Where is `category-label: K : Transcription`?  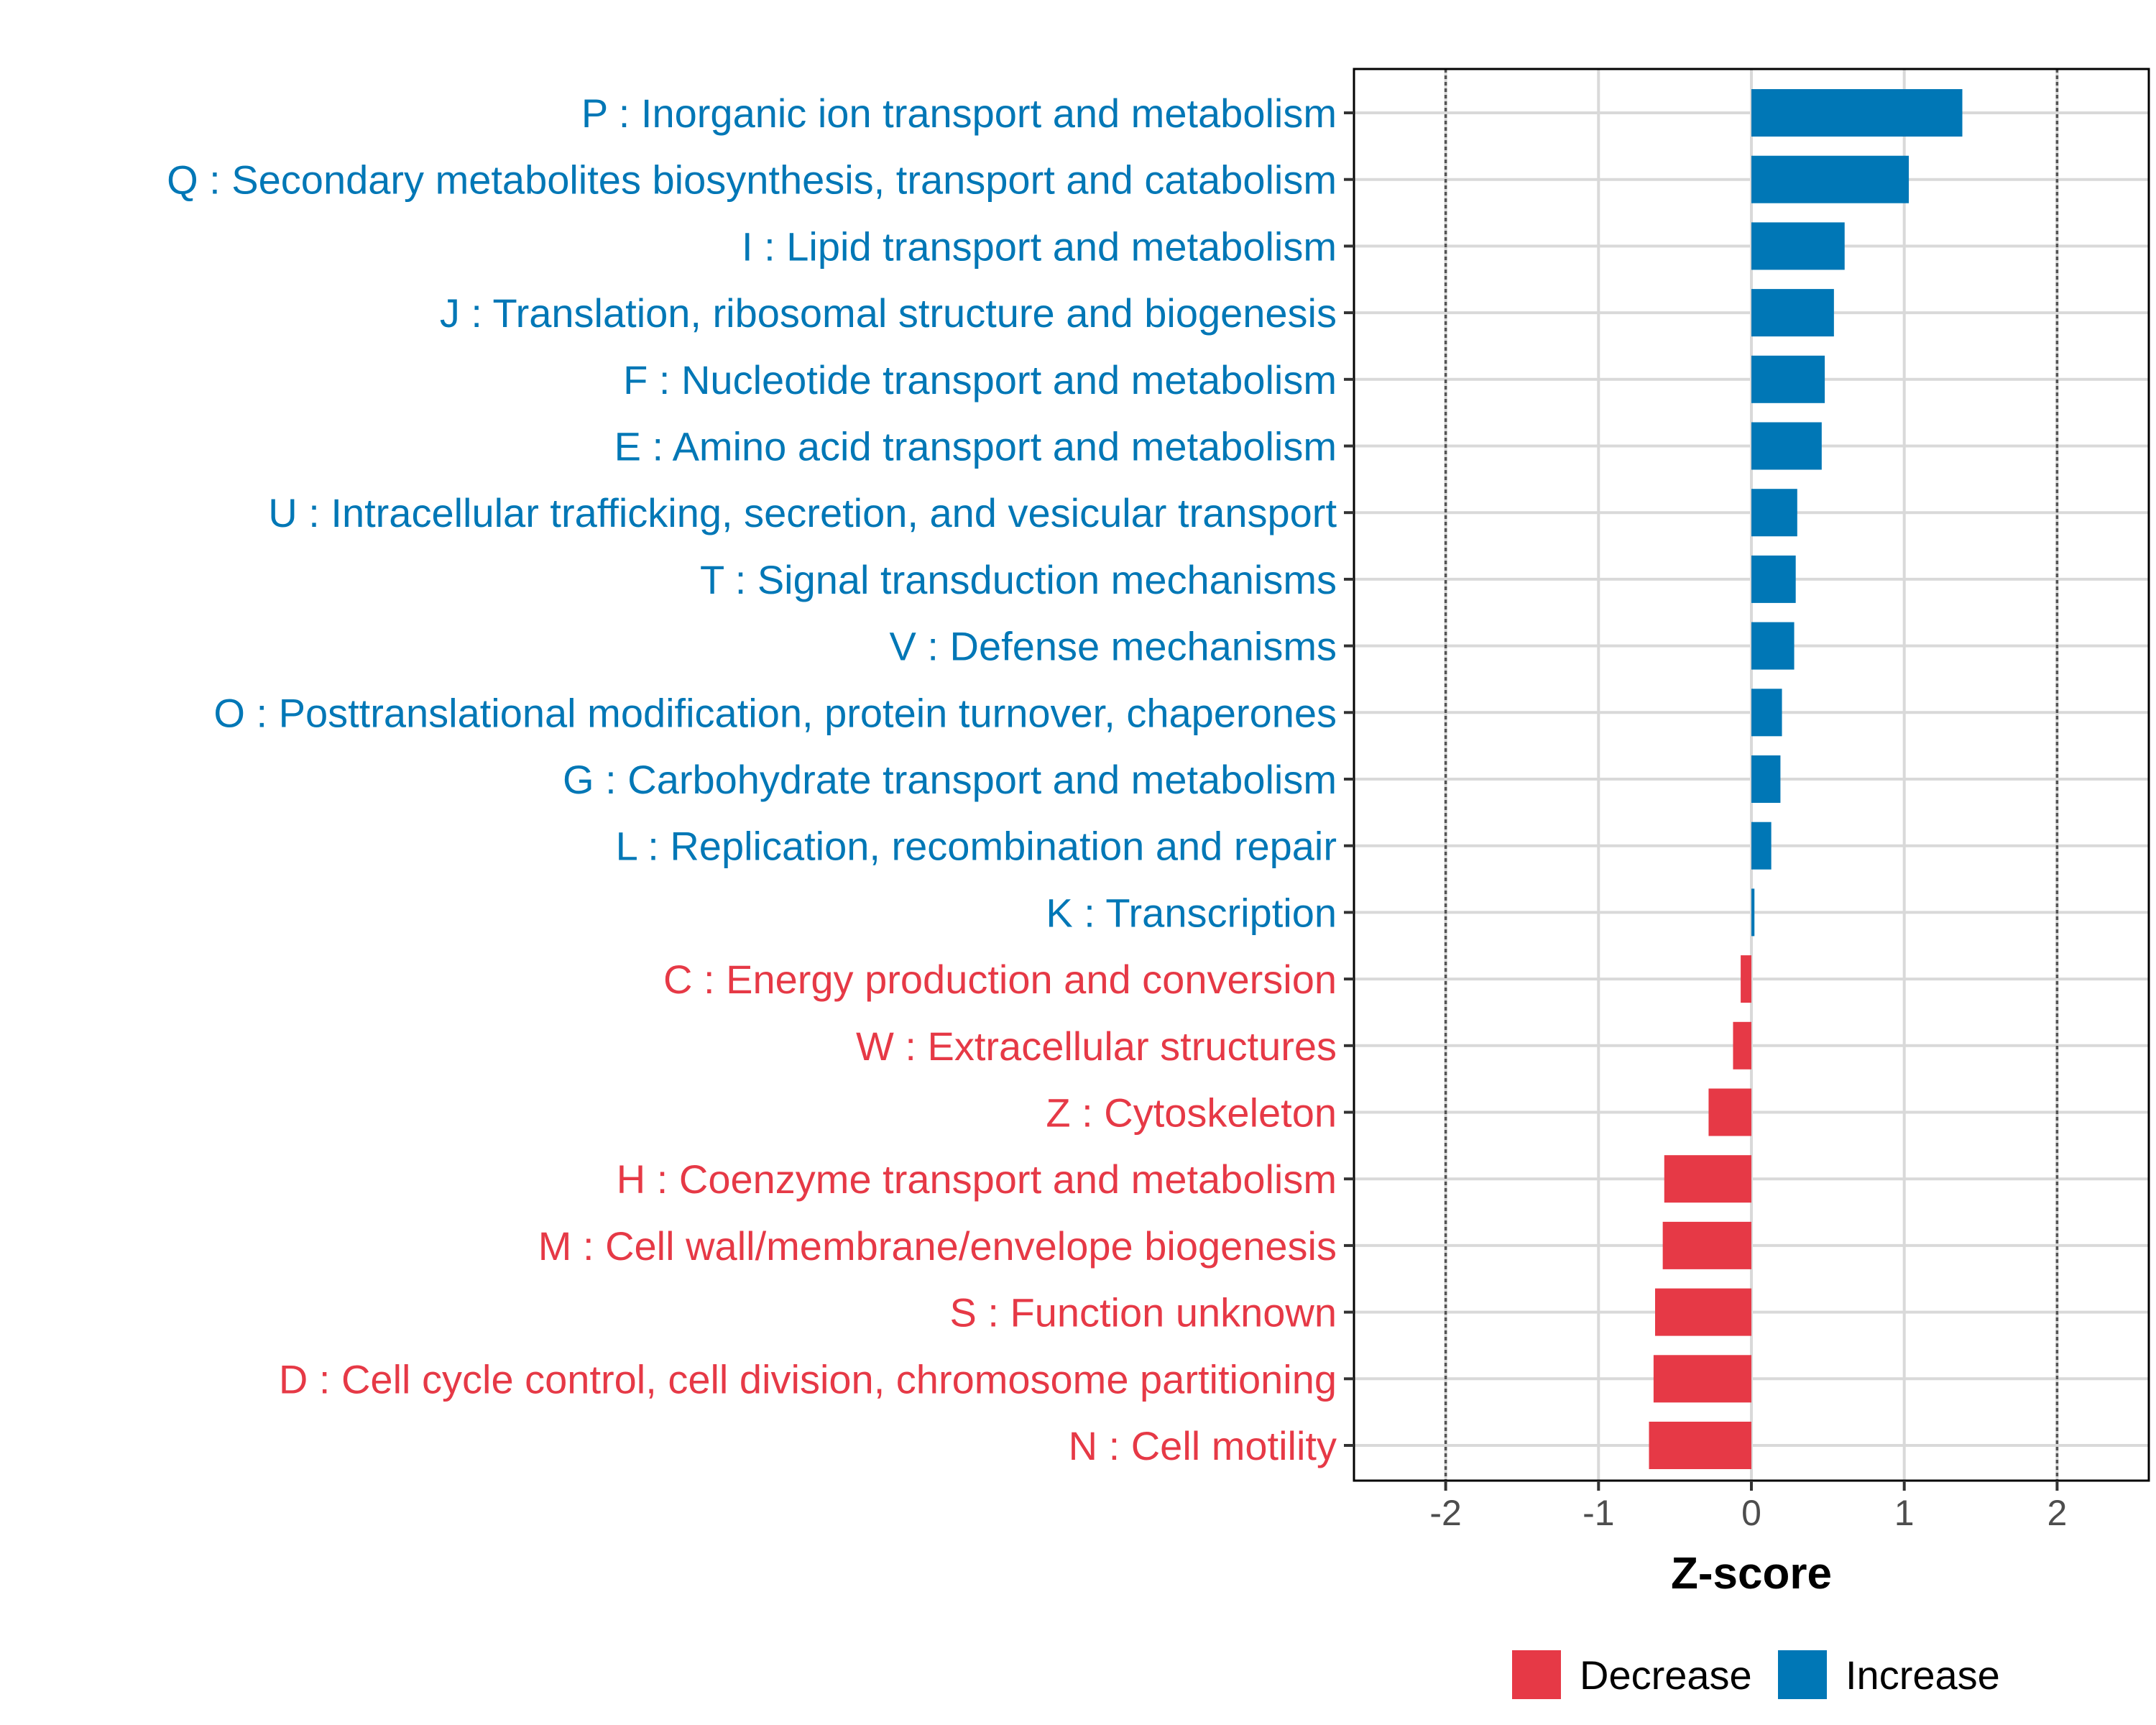
category-label: K : Transcription is located at coordinates (1191, 912).